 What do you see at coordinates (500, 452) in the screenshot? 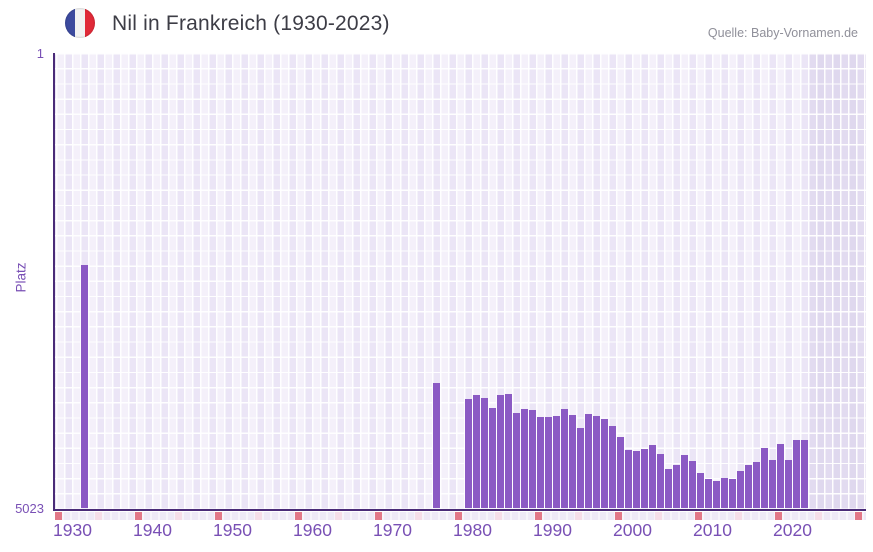
I see `bar-1983` at bounding box center [500, 452].